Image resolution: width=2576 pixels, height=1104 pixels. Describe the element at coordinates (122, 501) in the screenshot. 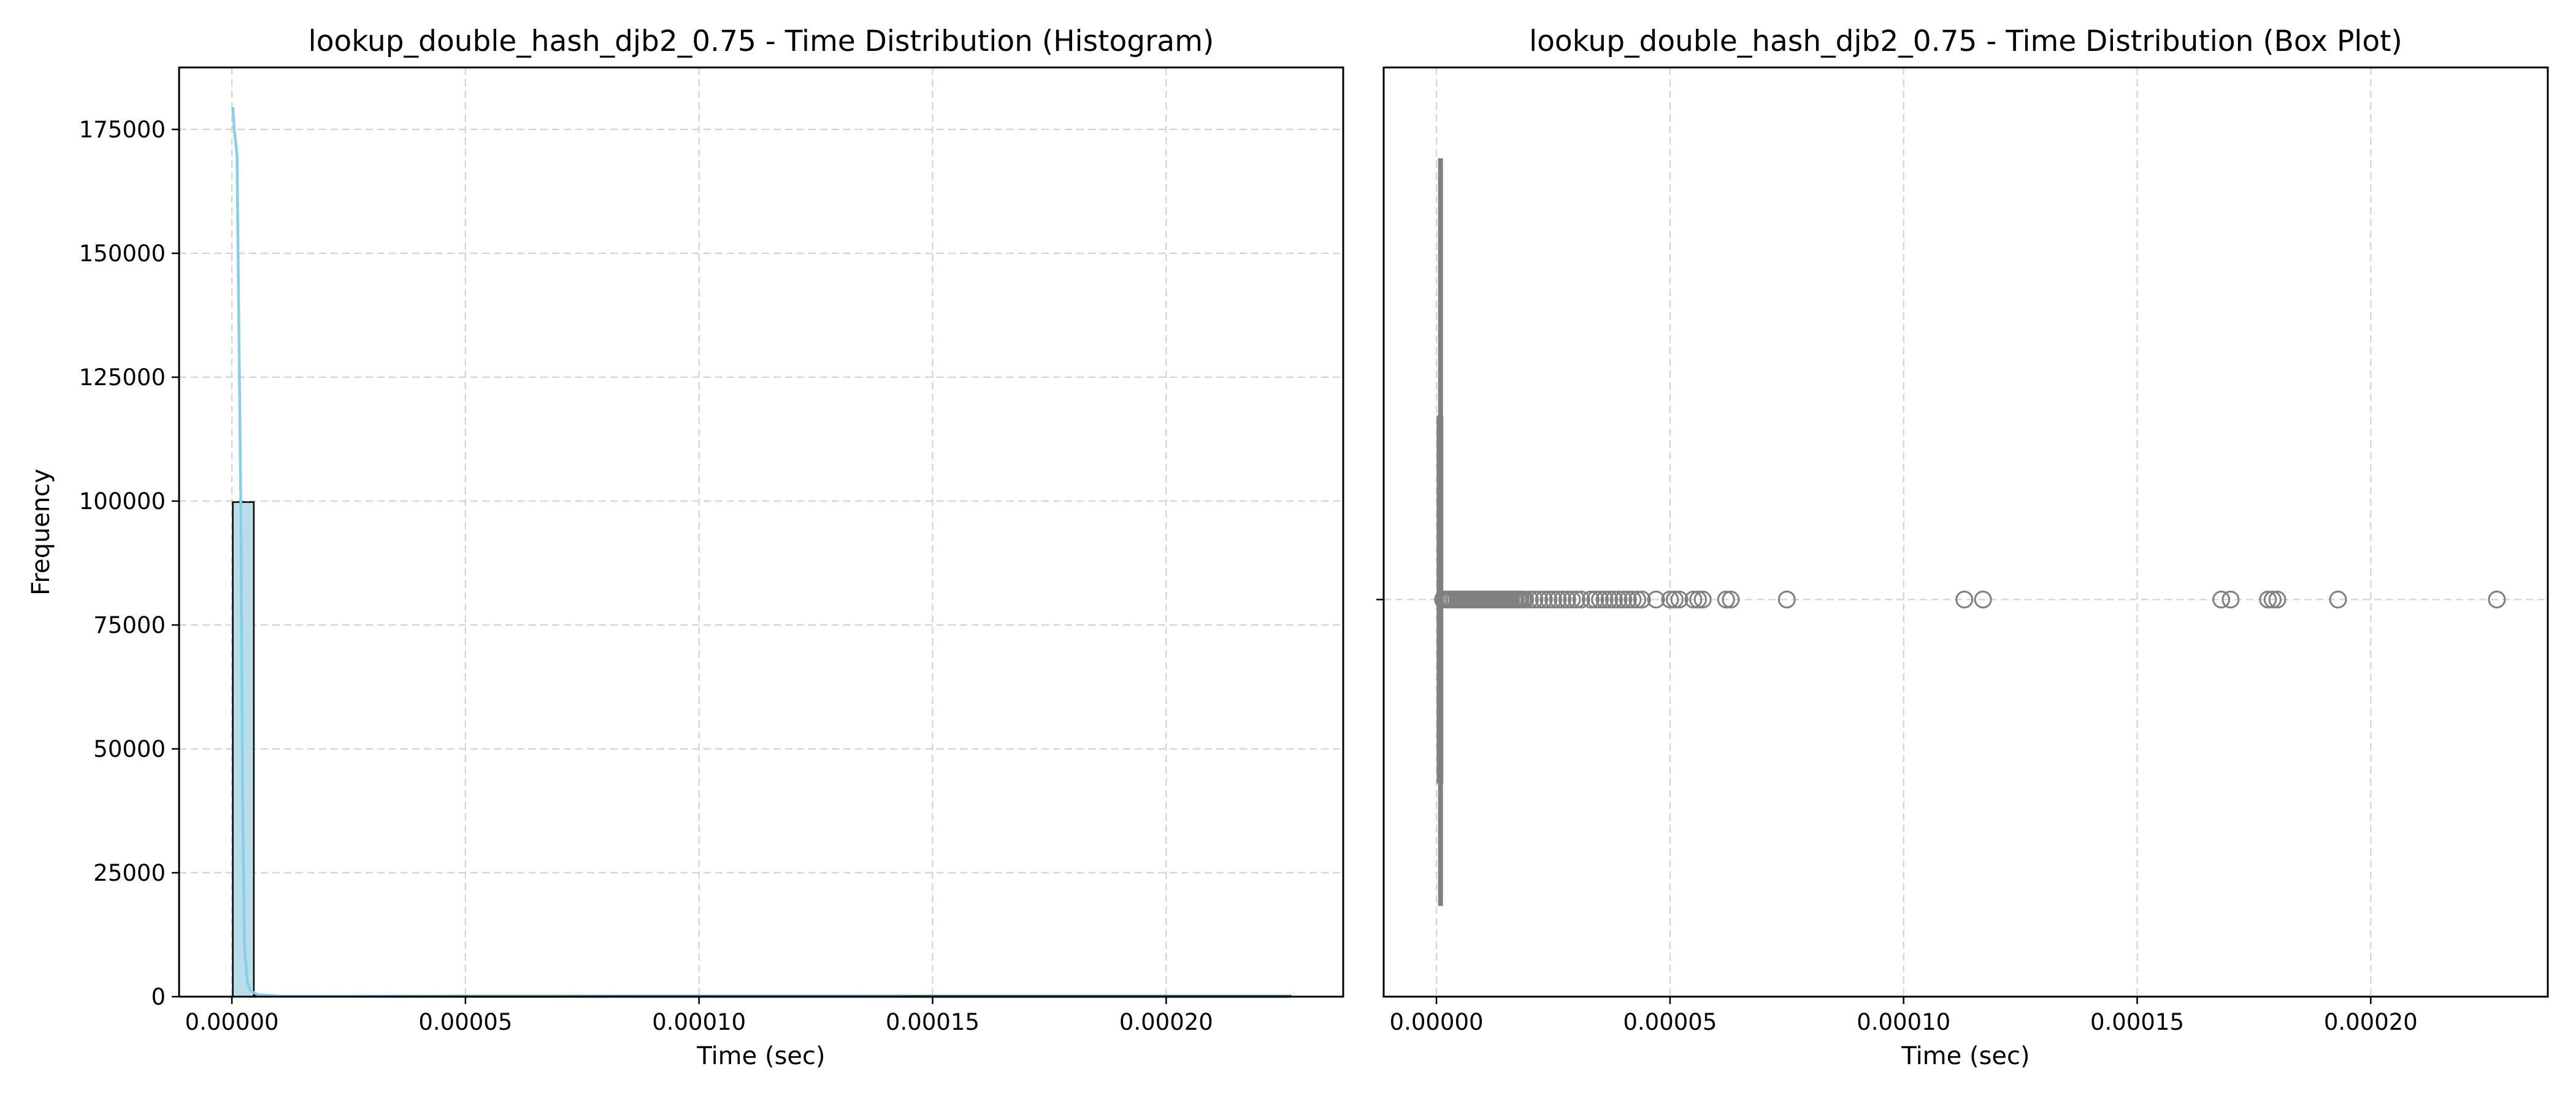

I see `histogram-y-tick-label: 100000` at that location.